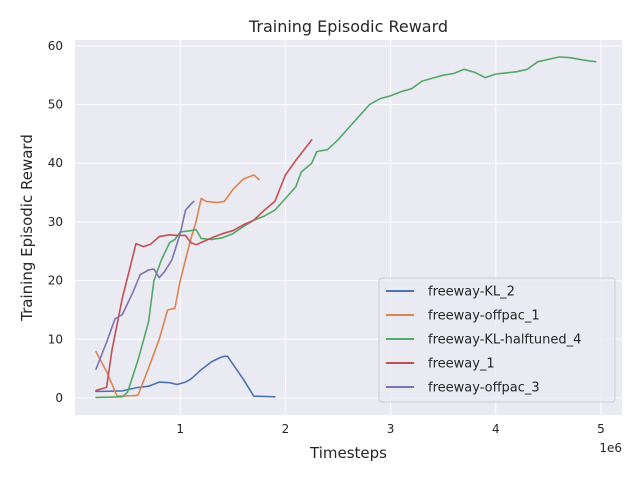 Image resolution: width=640 pixels, height=480 pixels. Describe the element at coordinates (471, 292) in the screenshot. I see `legend-label: freeway-KL_2` at that location.